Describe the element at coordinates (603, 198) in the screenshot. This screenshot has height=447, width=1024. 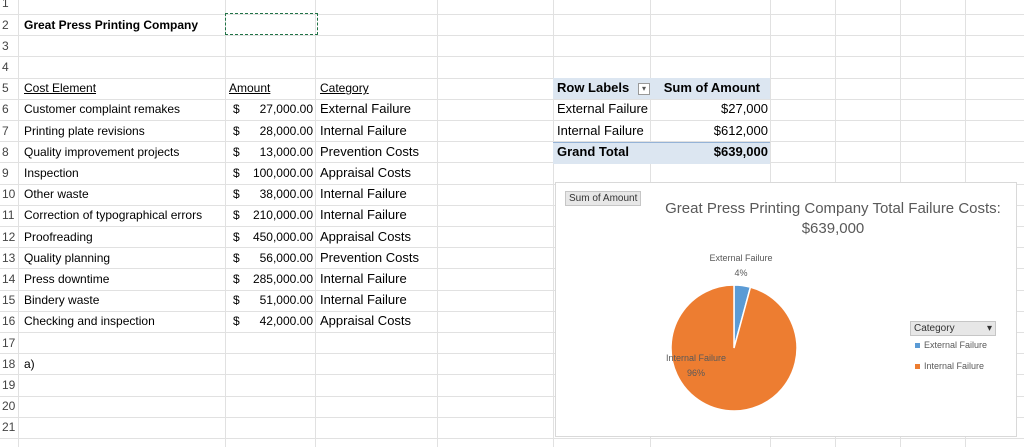
I see `field-button: Sum of Amount` at that location.